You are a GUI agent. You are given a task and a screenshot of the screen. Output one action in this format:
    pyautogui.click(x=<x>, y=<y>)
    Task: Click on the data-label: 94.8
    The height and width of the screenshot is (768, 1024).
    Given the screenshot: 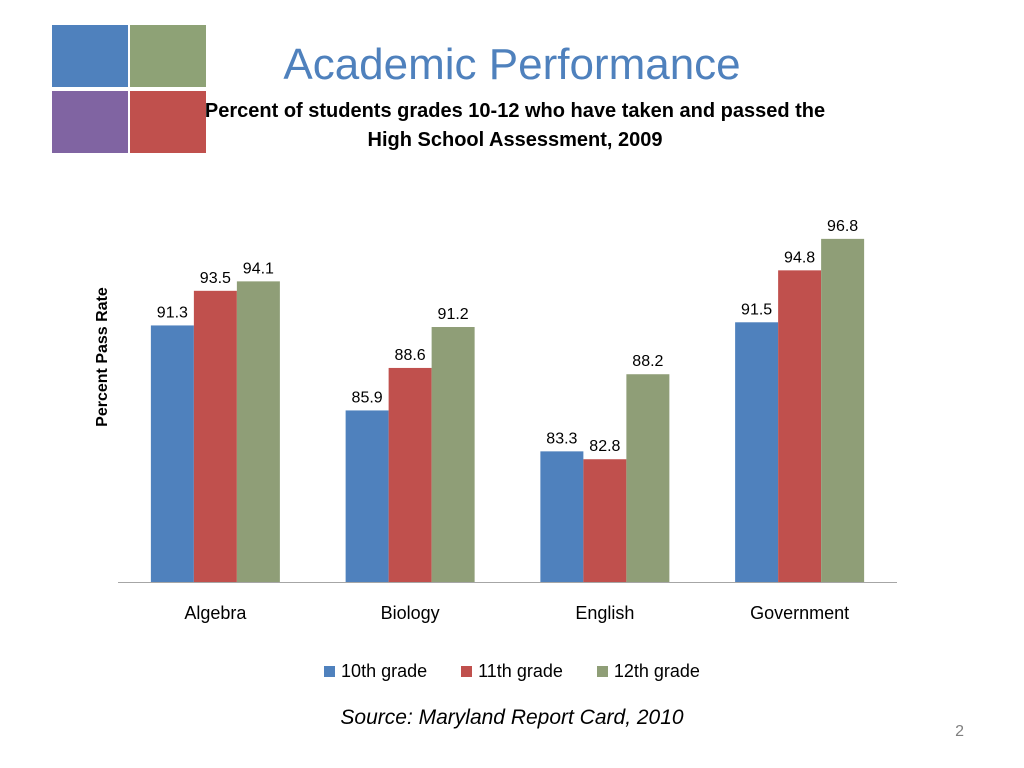 What is the action you would take?
    pyautogui.click(x=799, y=257)
    